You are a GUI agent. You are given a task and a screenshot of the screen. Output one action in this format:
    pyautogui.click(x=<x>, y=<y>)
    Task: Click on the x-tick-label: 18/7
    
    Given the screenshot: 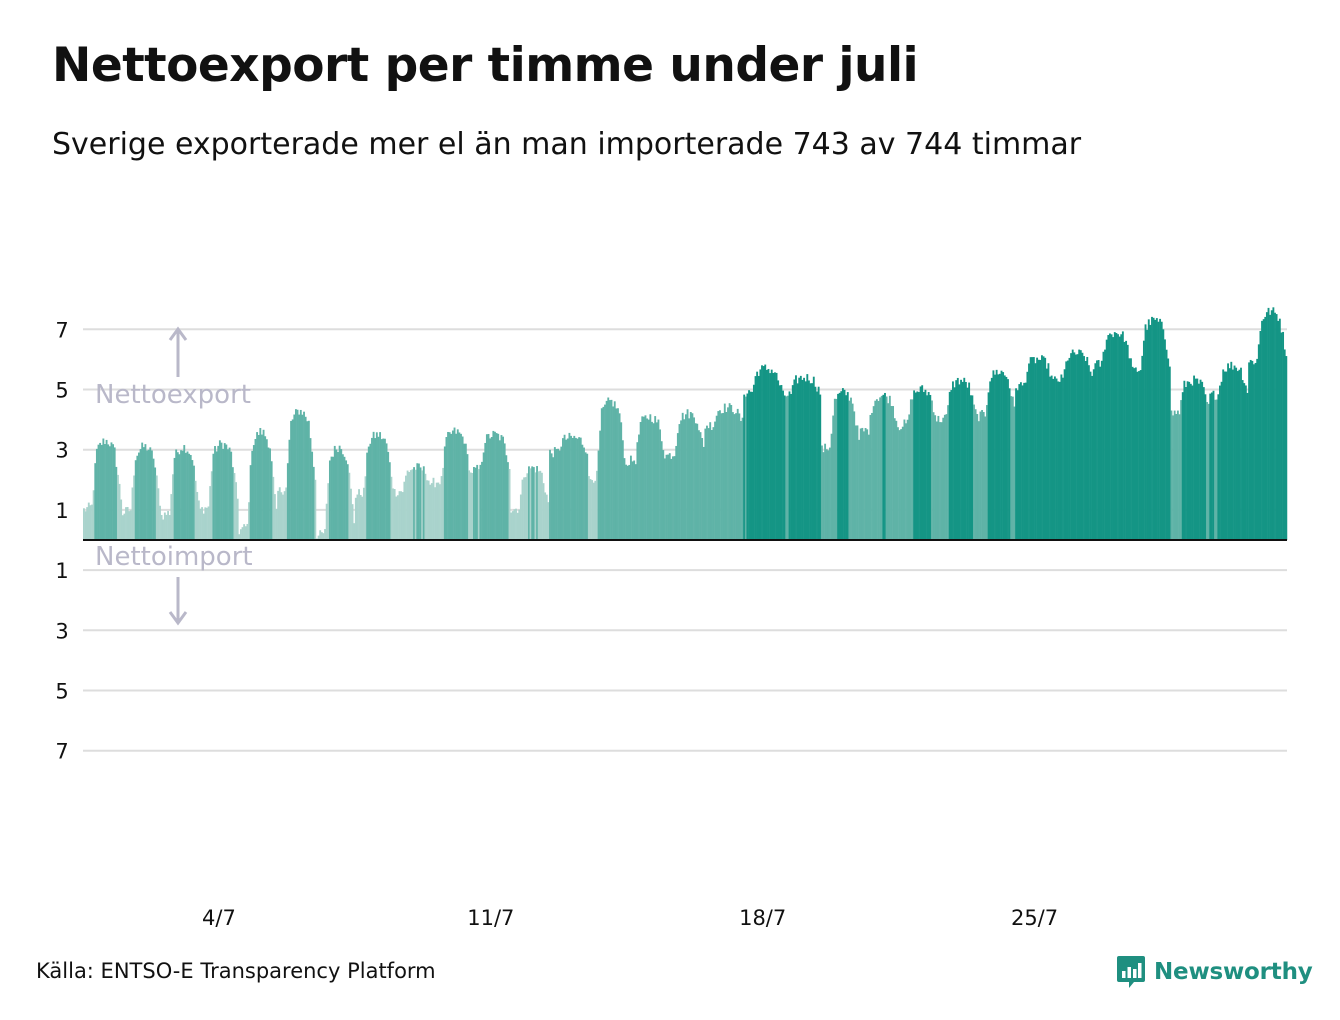 What is the action you would take?
    pyautogui.click(x=762, y=918)
    